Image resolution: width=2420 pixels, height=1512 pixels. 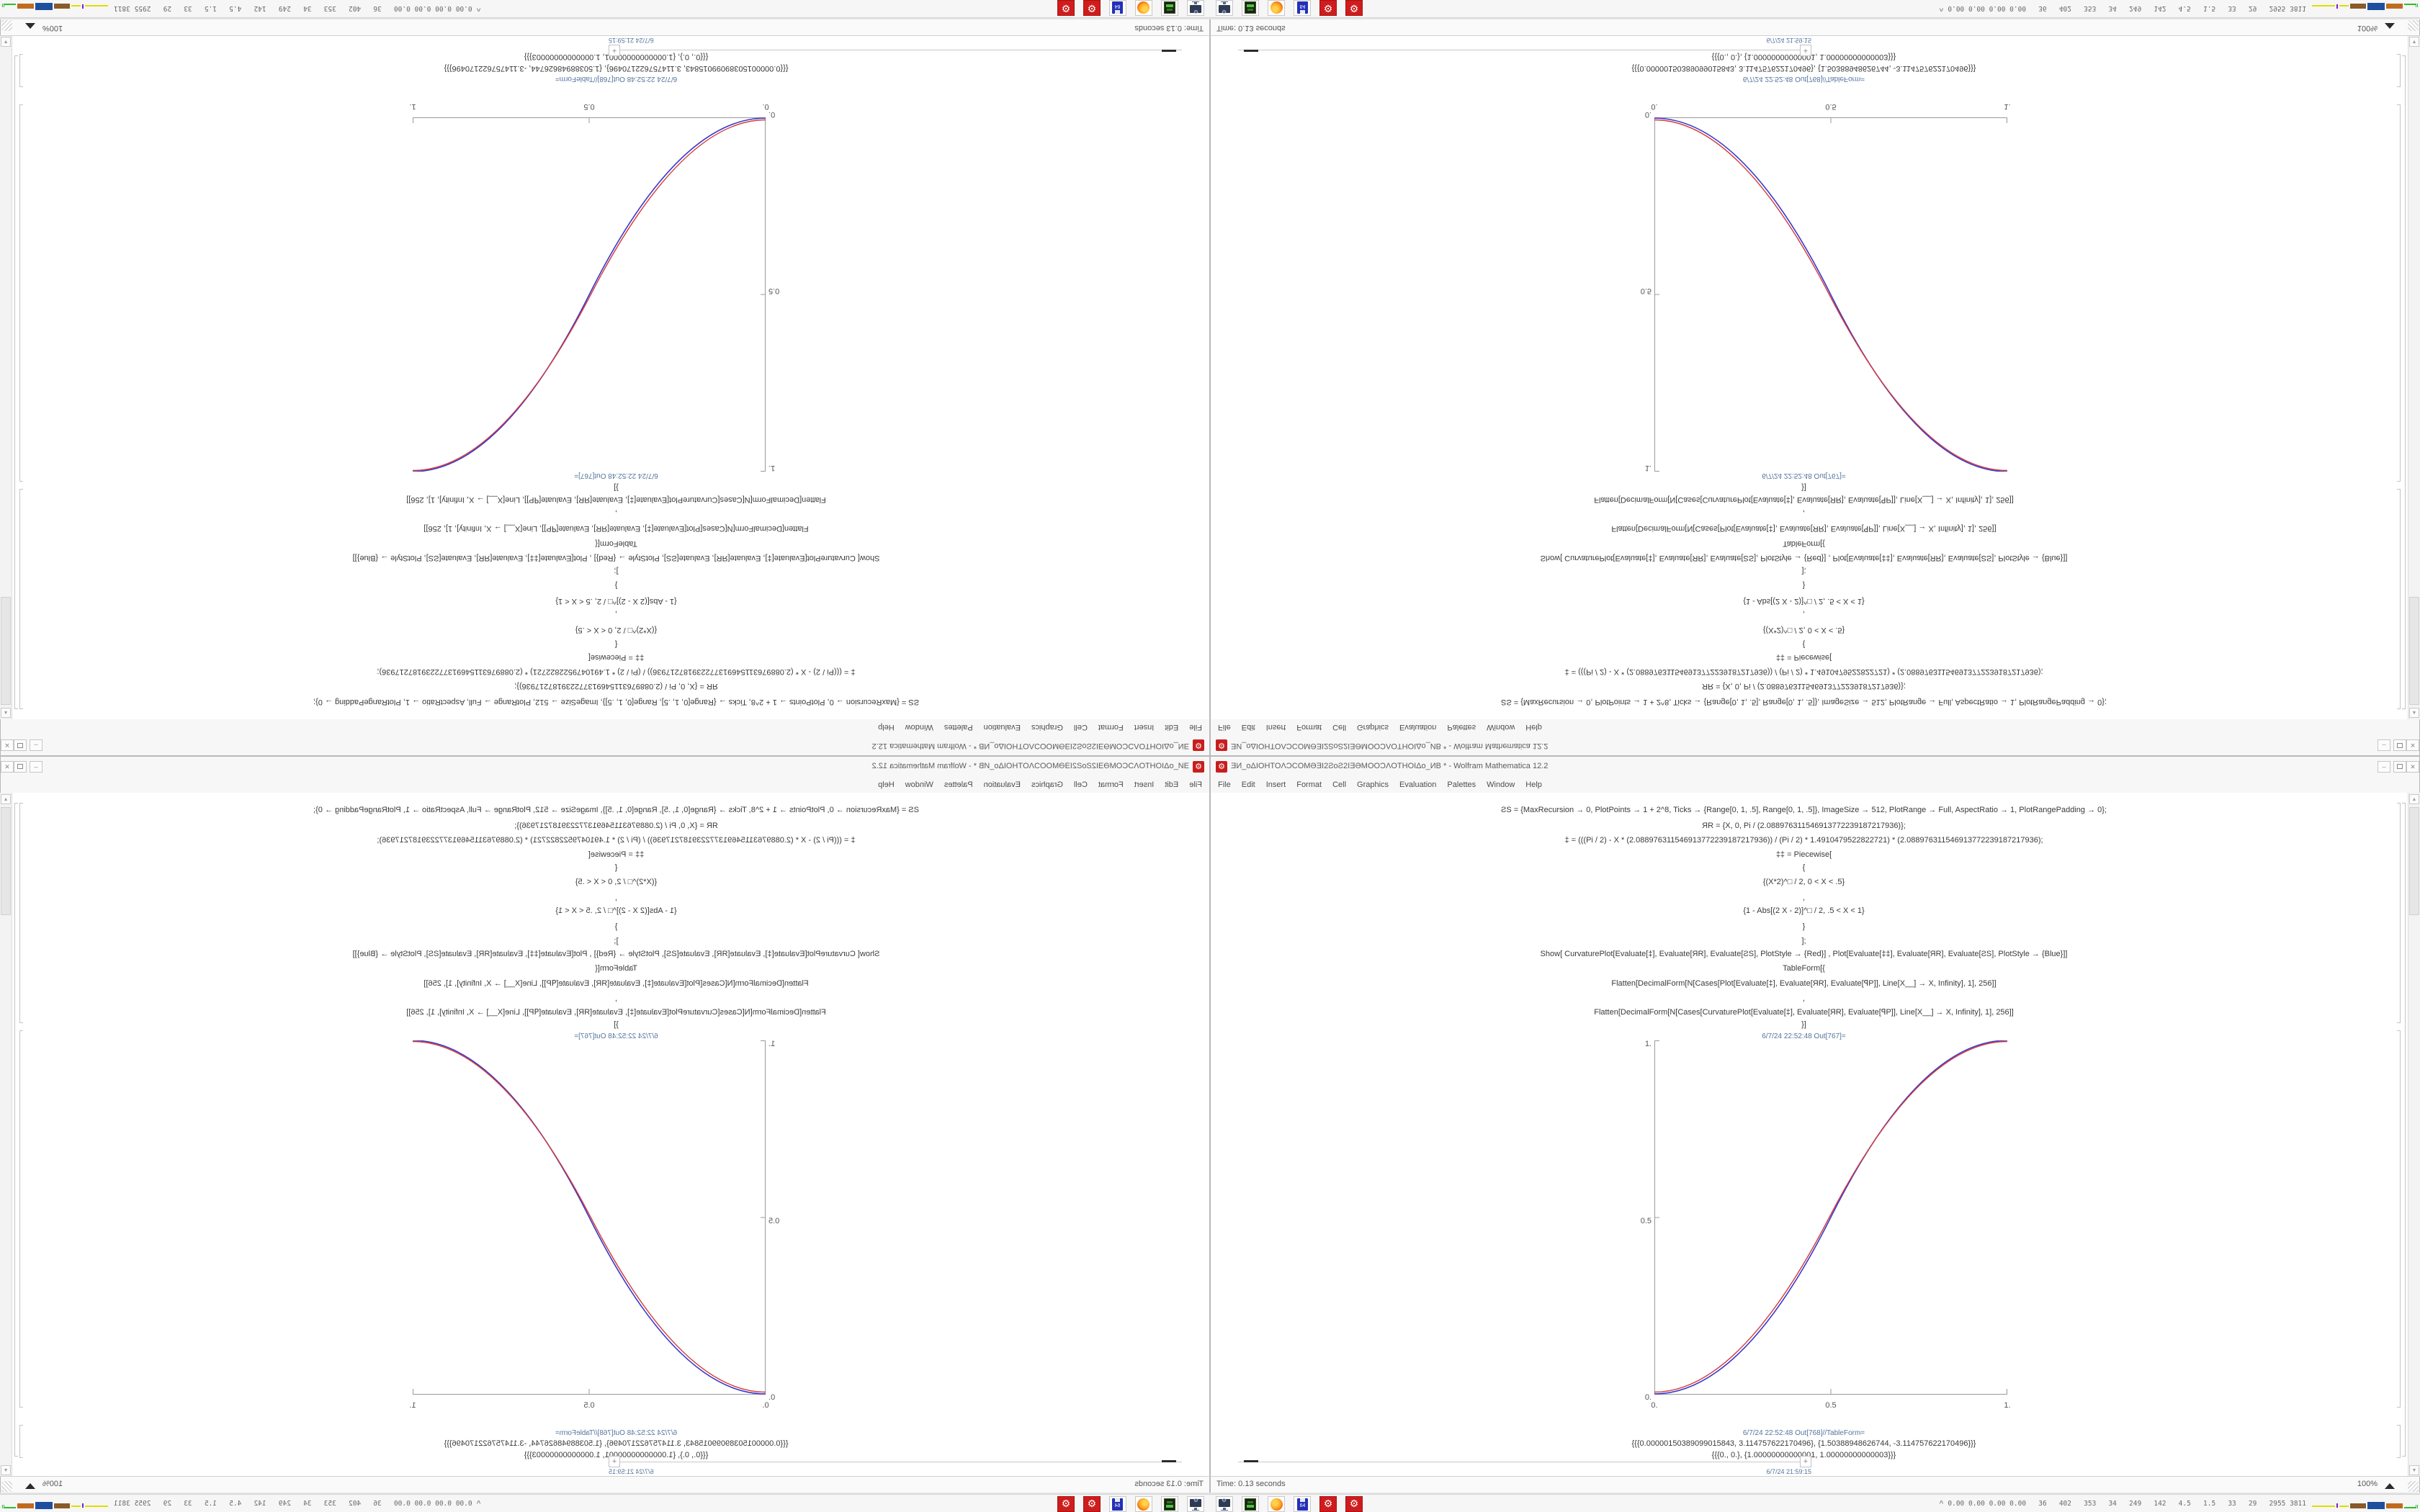 What do you see at coordinates (1172, 727) in the screenshot?
I see `menu-edit: Edit` at bounding box center [1172, 727].